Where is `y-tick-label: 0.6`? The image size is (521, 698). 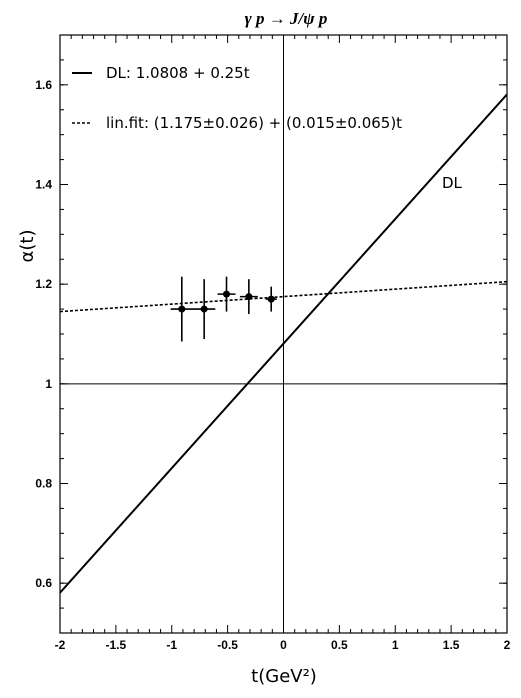 y-tick-label: 0.6 is located at coordinates (43, 583).